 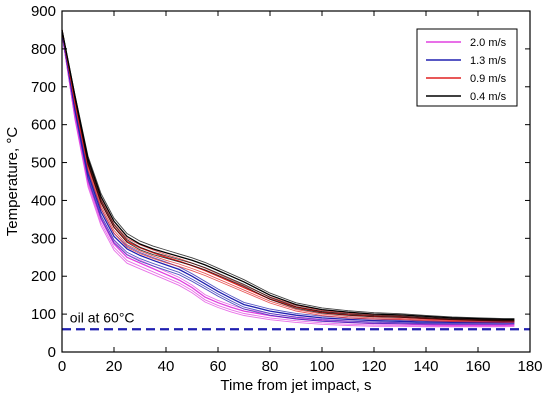 I want to click on legend-label: 0.4 m/s, so click(x=488, y=97).